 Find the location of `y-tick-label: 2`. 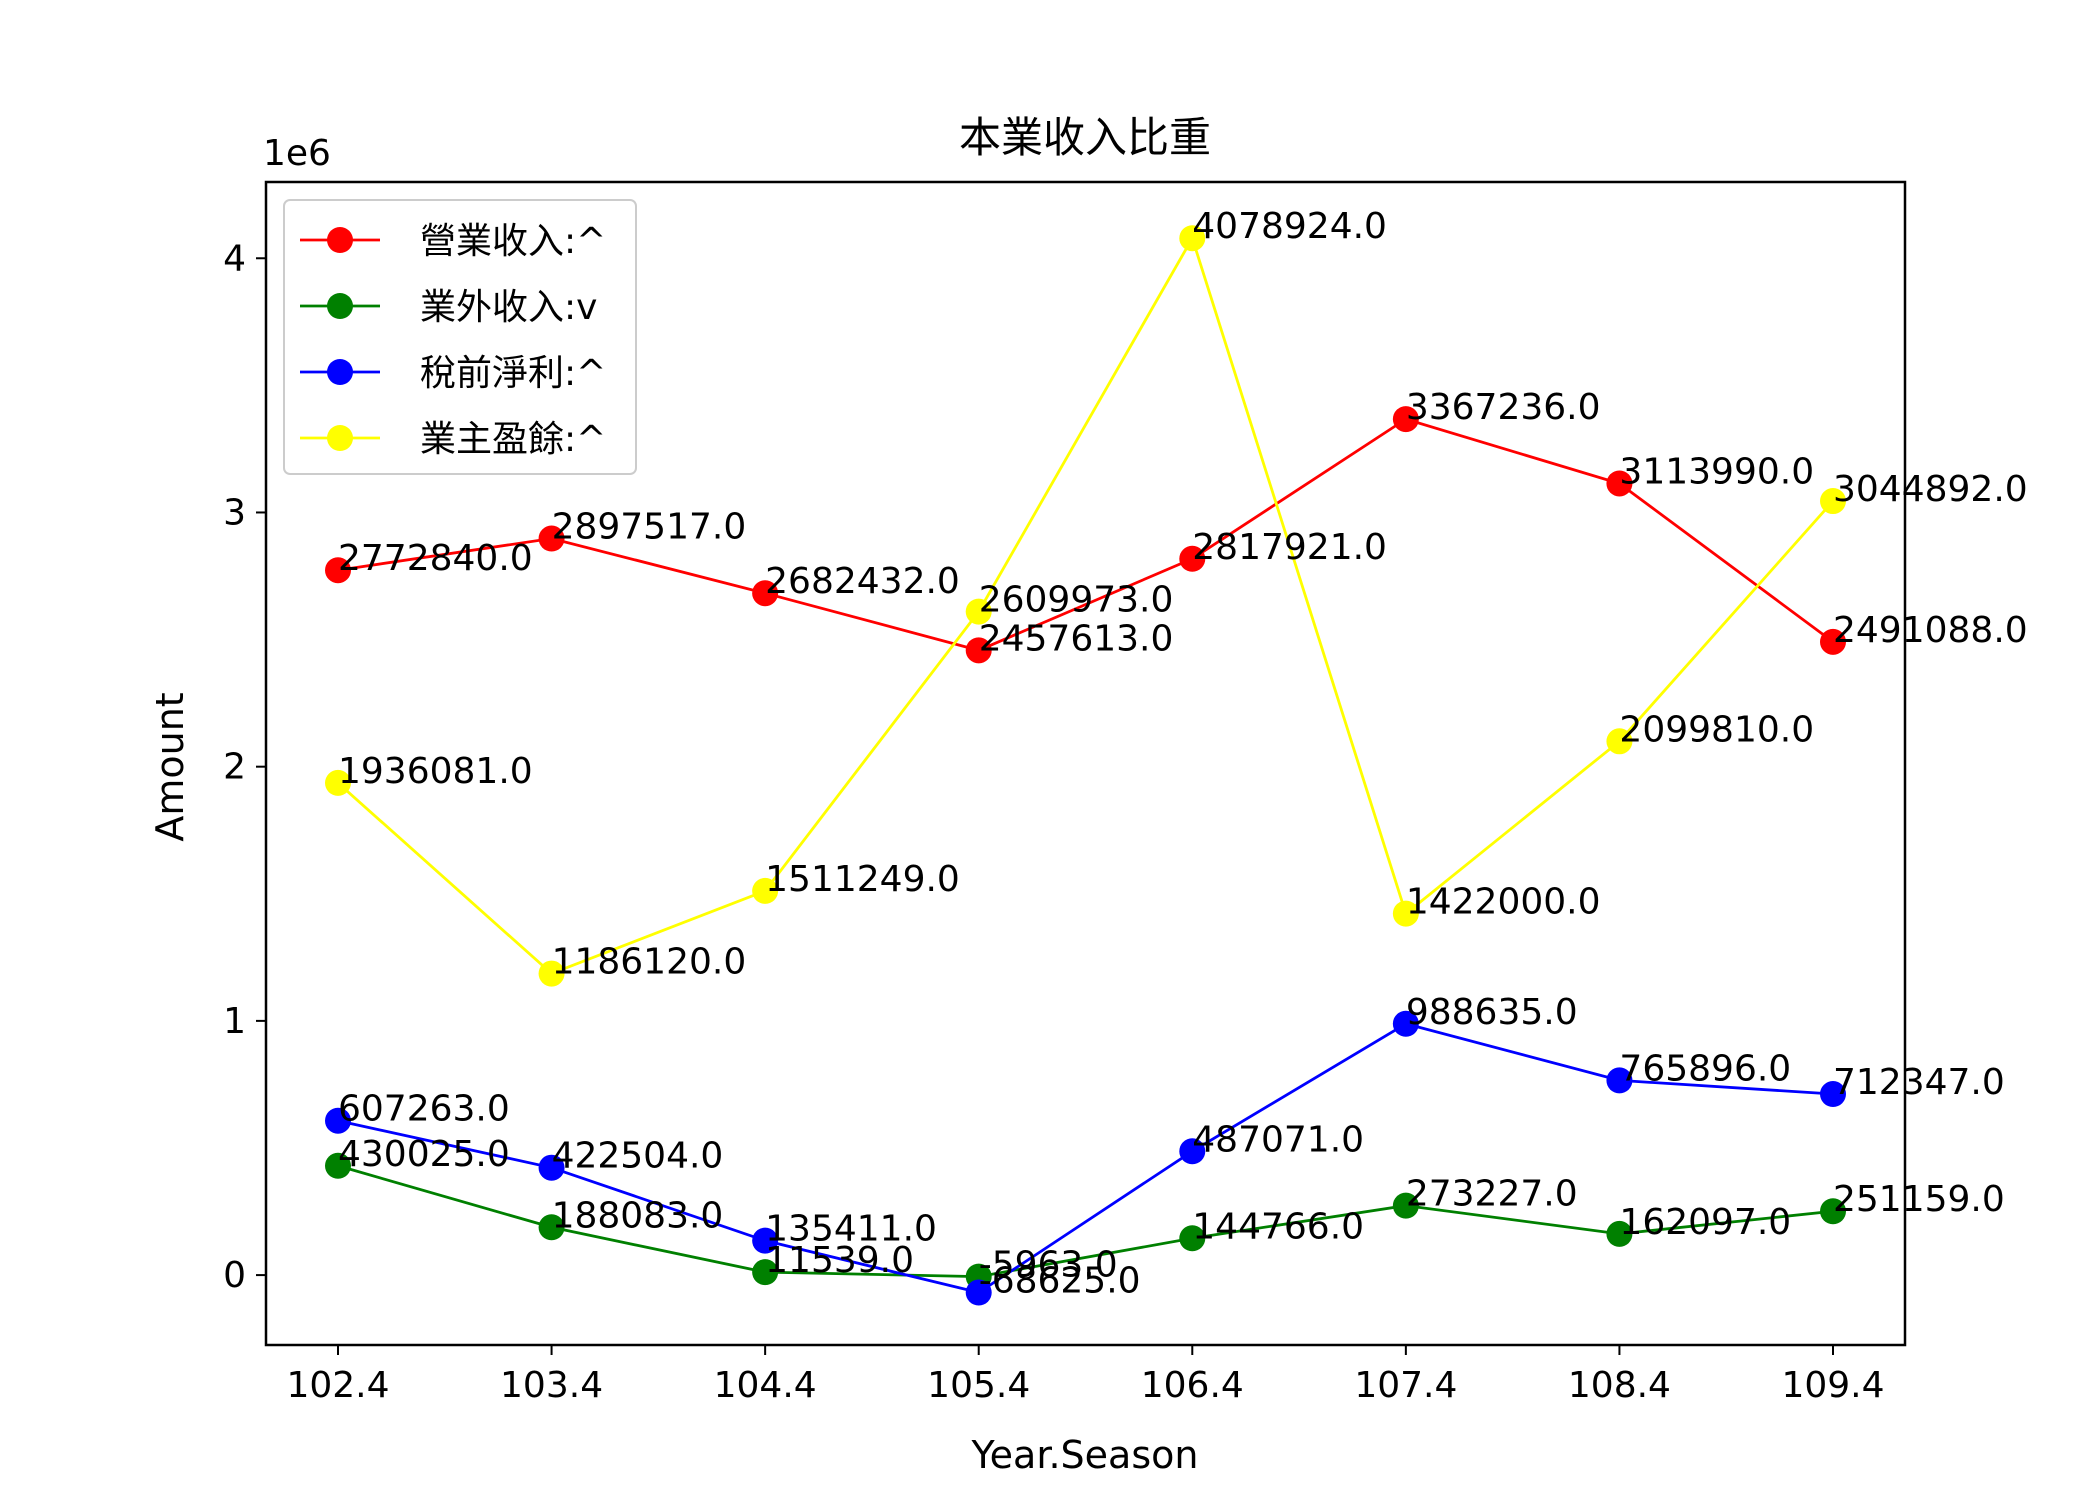

y-tick-label: 2 is located at coordinates (234, 767).